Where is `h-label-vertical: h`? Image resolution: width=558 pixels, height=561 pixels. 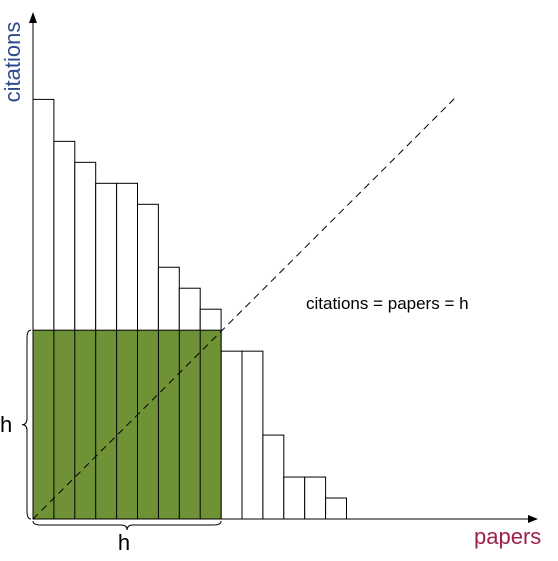
h-label-vertical: h is located at coordinates (6, 424).